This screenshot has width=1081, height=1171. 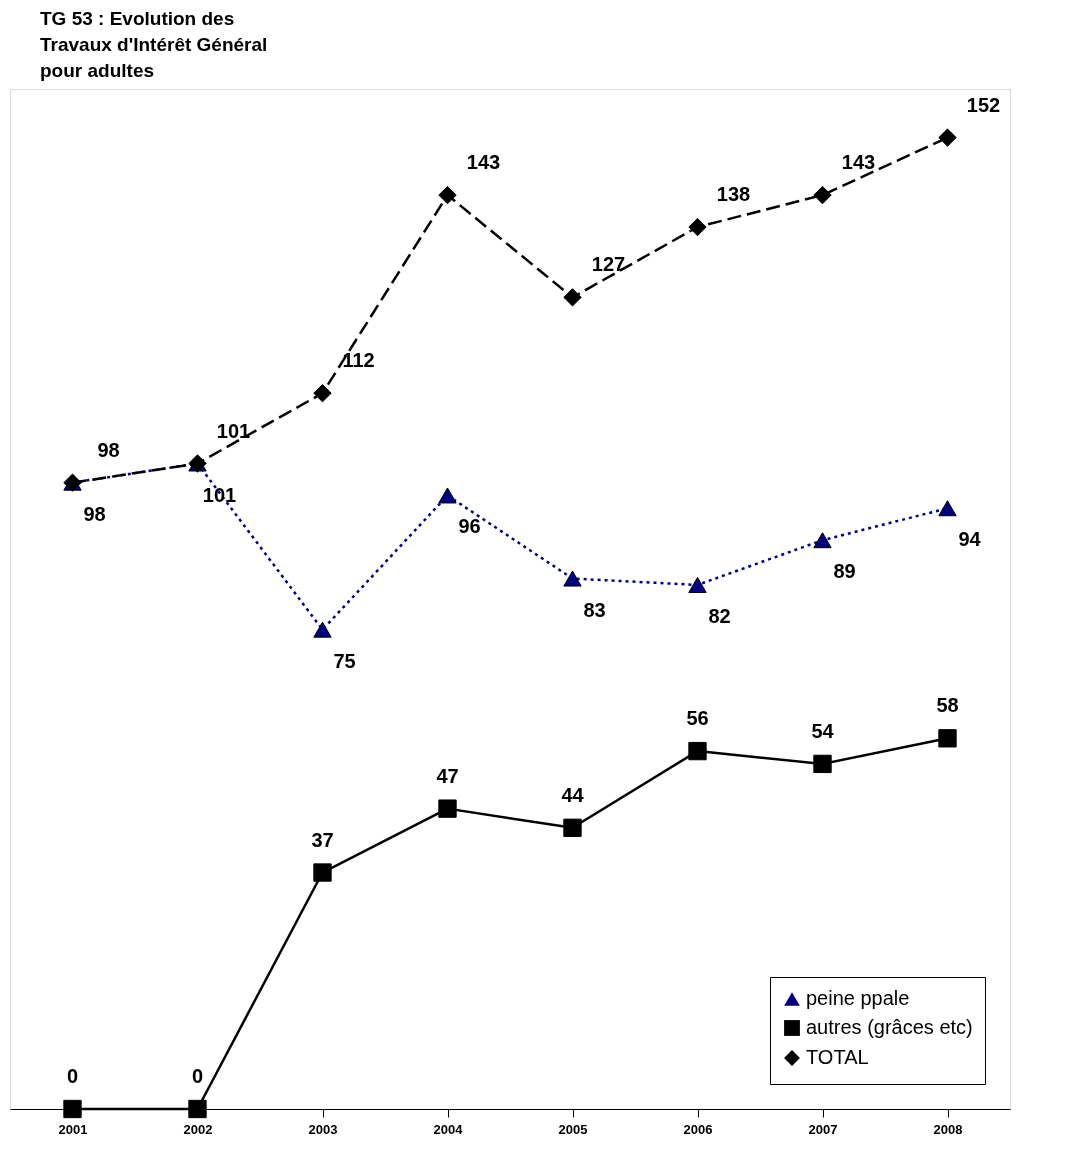 I want to click on data-label: 89, so click(x=844, y=571).